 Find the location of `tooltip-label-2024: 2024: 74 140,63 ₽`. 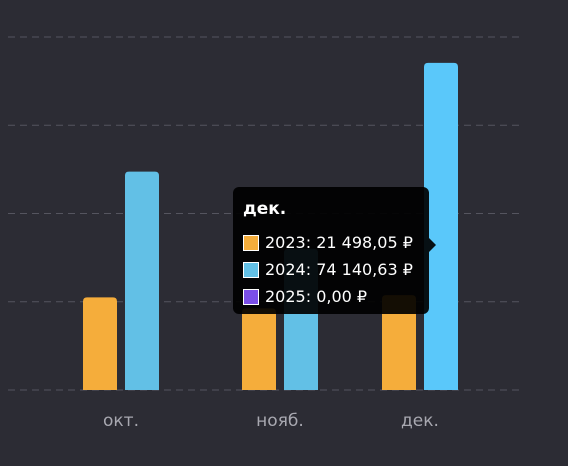

tooltip-label-2024: 2024: 74 140,63 ₽ is located at coordinates (339, 269).